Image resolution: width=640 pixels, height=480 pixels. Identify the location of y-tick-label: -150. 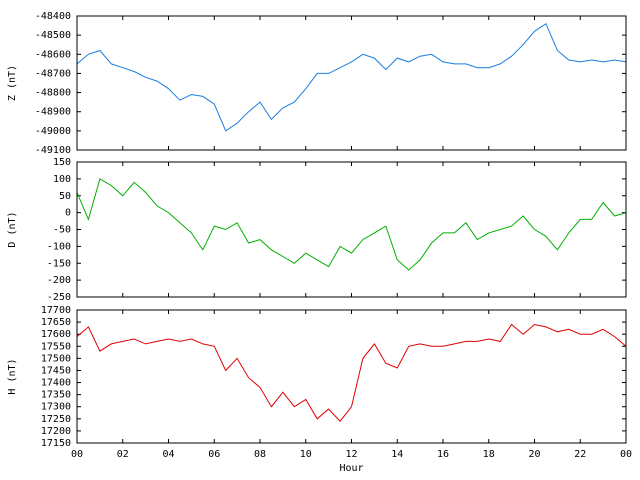
(59, 263).